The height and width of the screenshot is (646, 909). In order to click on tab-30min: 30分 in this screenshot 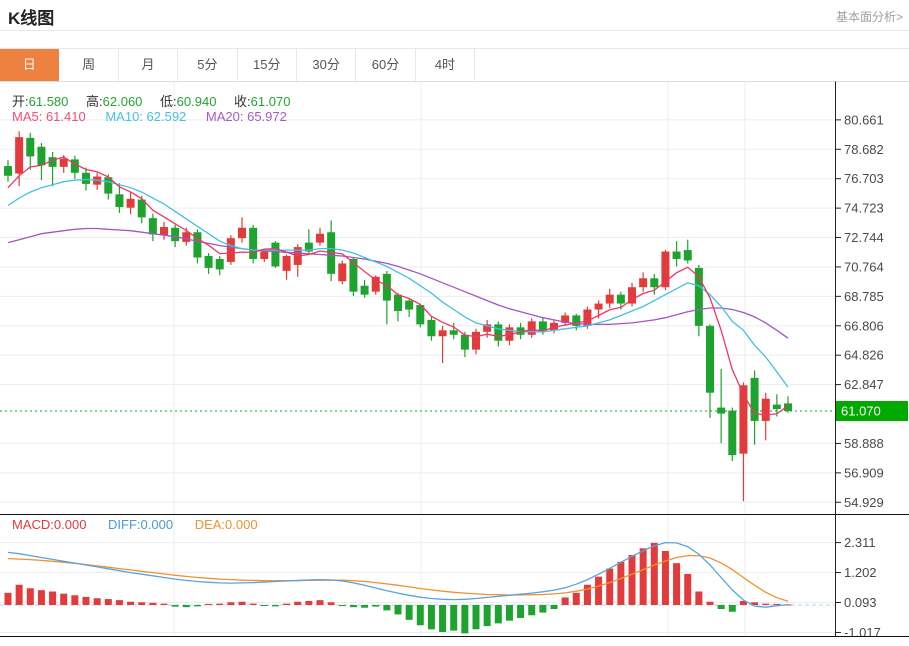, I will do `click(326, 65)`.